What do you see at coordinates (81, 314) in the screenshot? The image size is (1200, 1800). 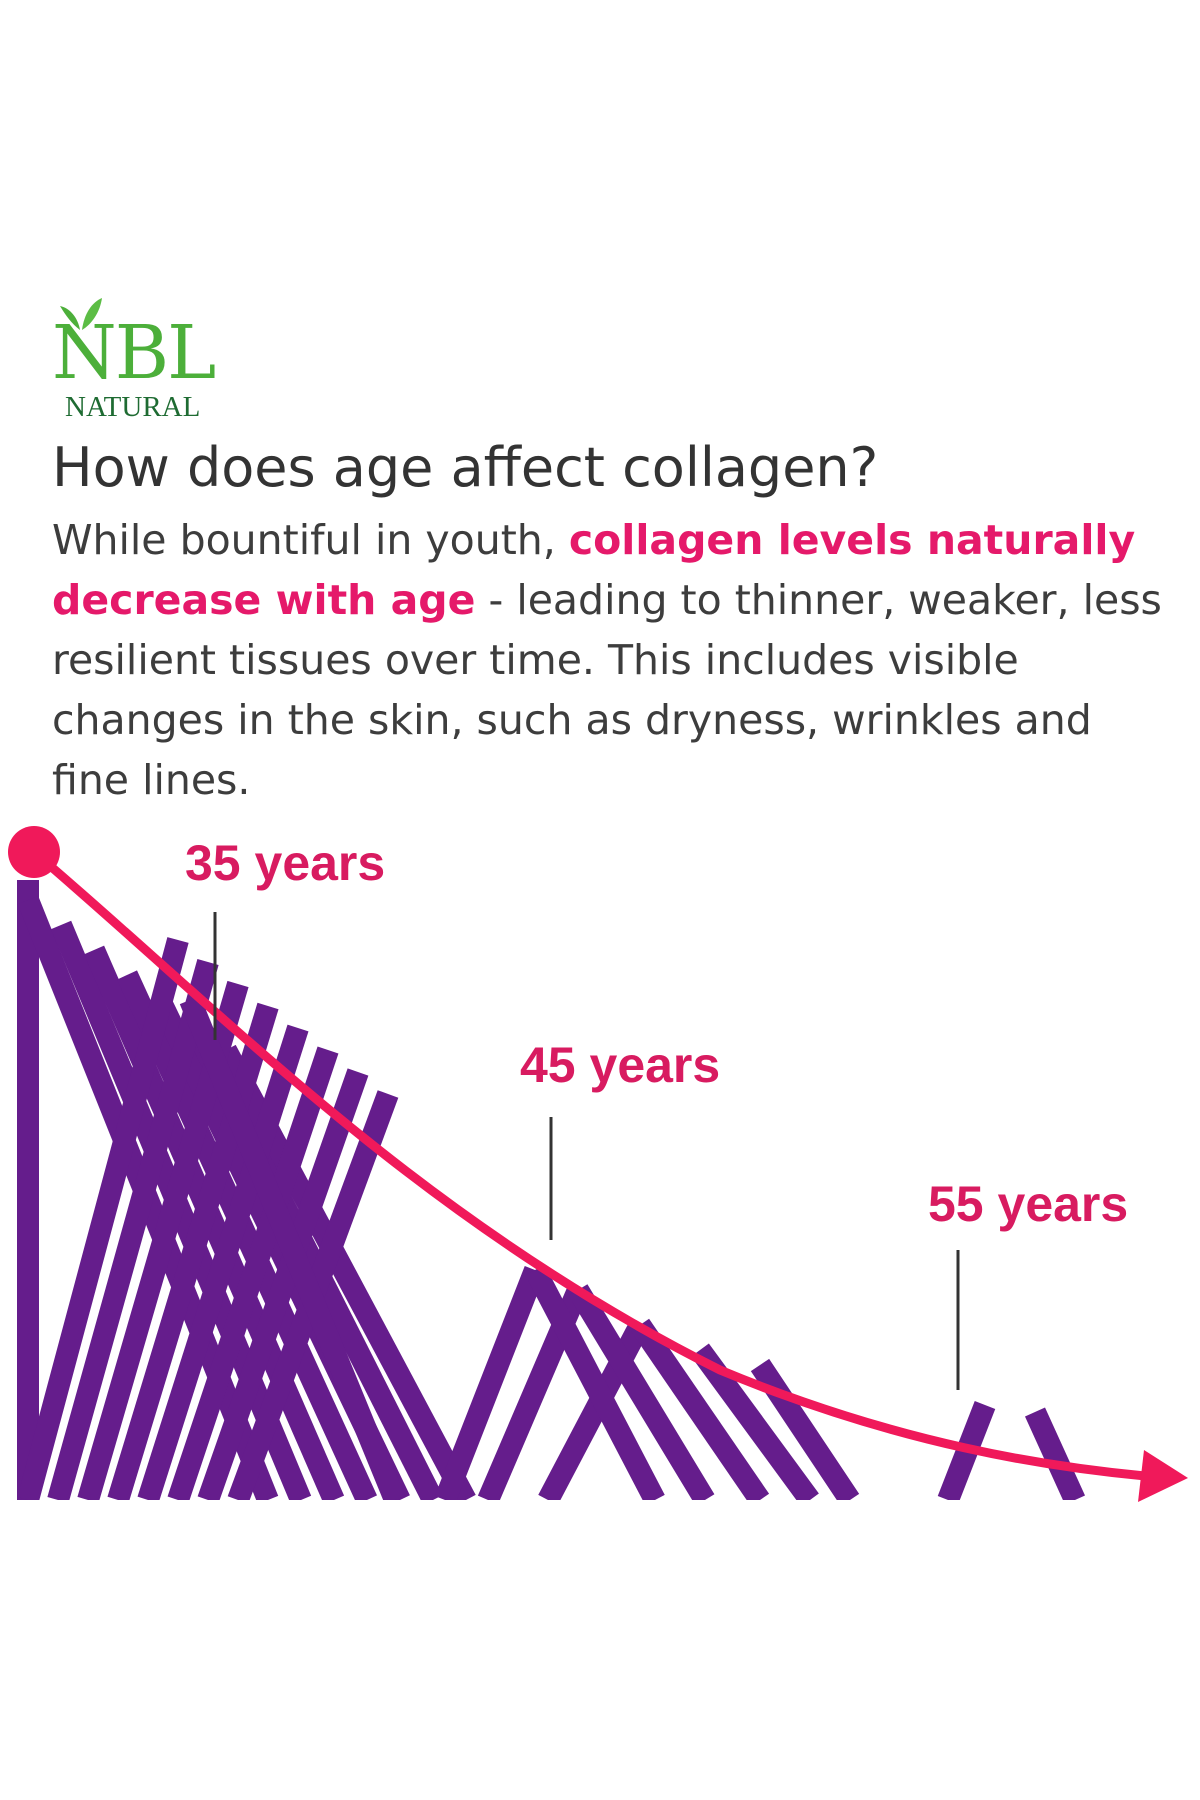 I see `leaf-icon` at bounding box center [81, 314].